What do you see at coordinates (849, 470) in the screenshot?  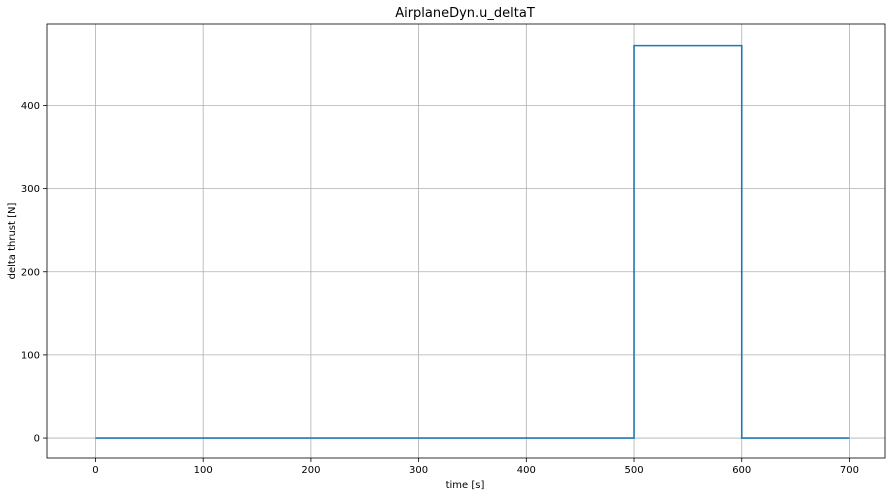 I see `x-tick-label: 700` at bounding box center [849, 470].